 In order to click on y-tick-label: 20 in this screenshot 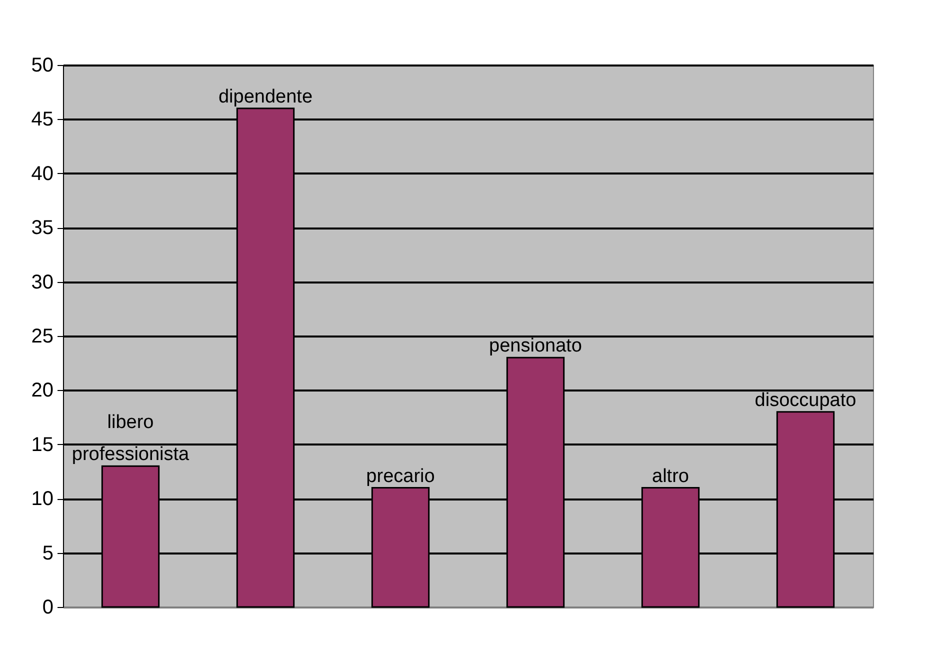, I will do `click(42, 391)`.